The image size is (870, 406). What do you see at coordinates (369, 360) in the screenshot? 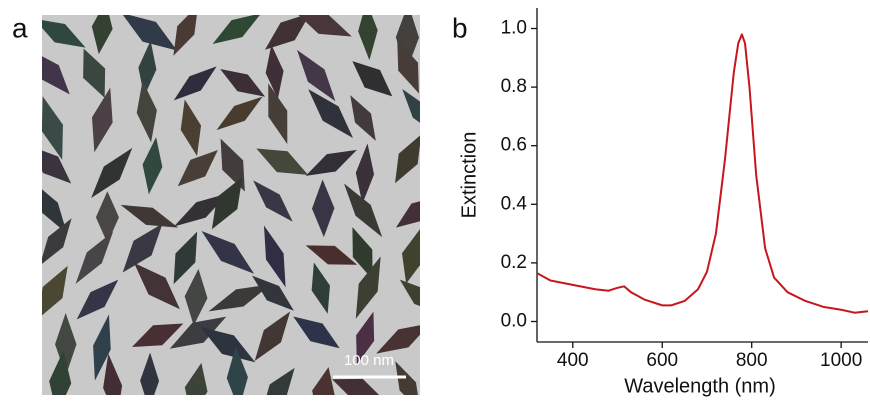
I see `scale-bar-label: 100 nm` at bounding box center [369, 360].